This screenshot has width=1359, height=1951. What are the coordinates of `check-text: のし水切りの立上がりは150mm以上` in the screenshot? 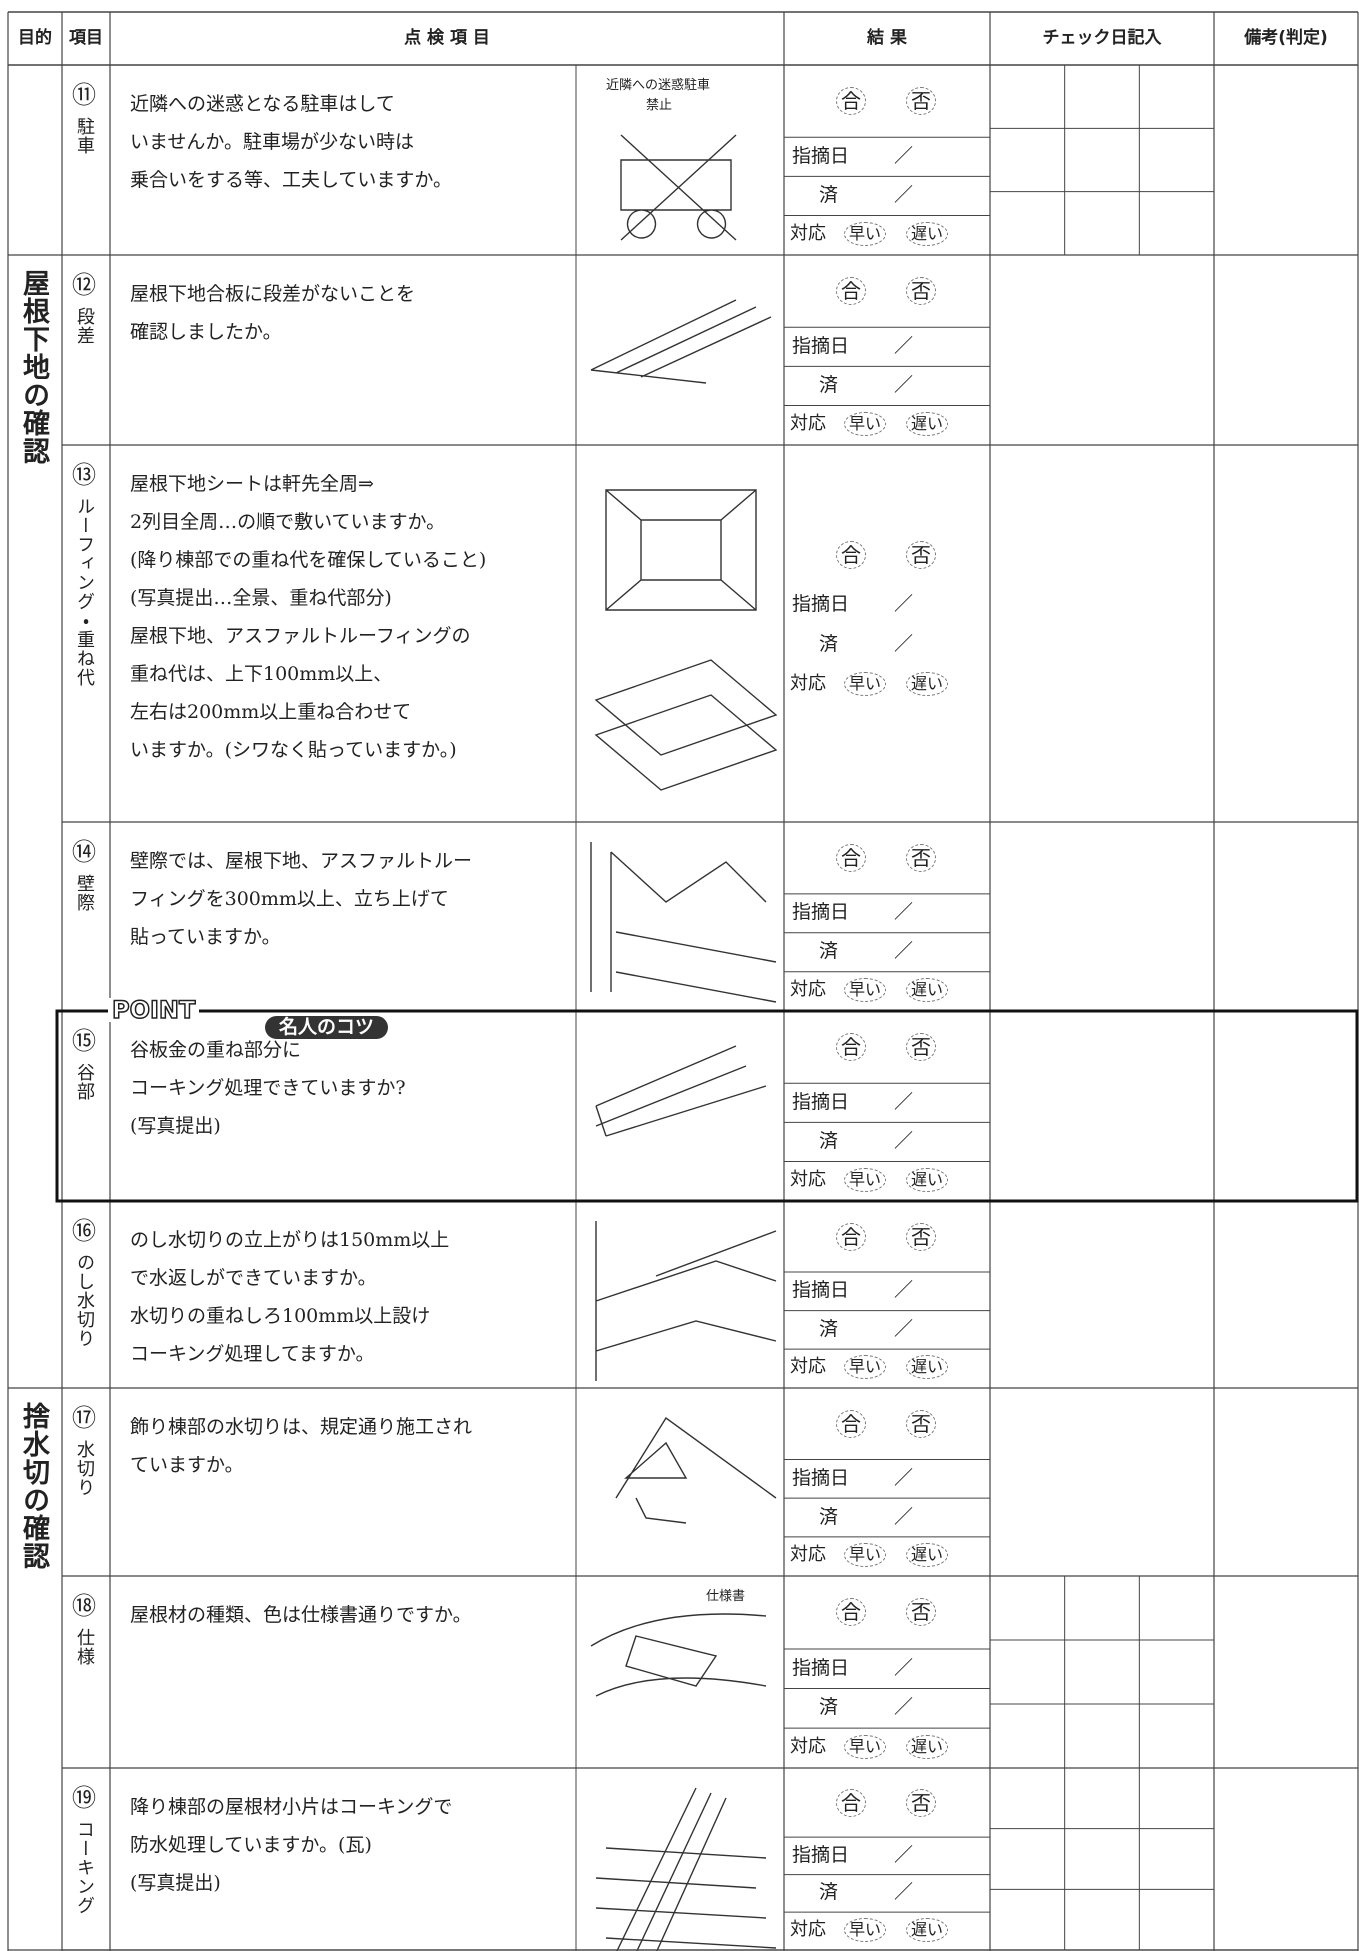 It's located at (290, 1240).